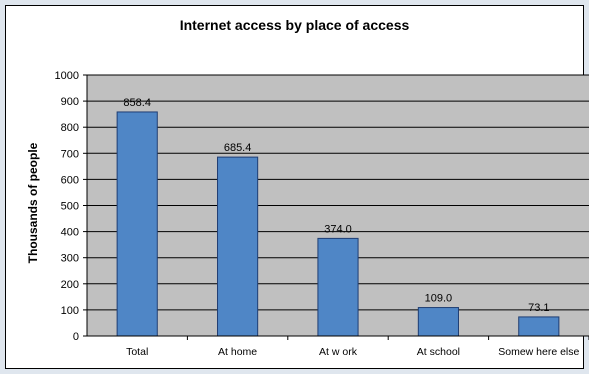 This screenshot has height=374, width=589. Describe the element at coordinates (338, 352) in the screenshot. I see `x-category-label: At w ork` at that location.